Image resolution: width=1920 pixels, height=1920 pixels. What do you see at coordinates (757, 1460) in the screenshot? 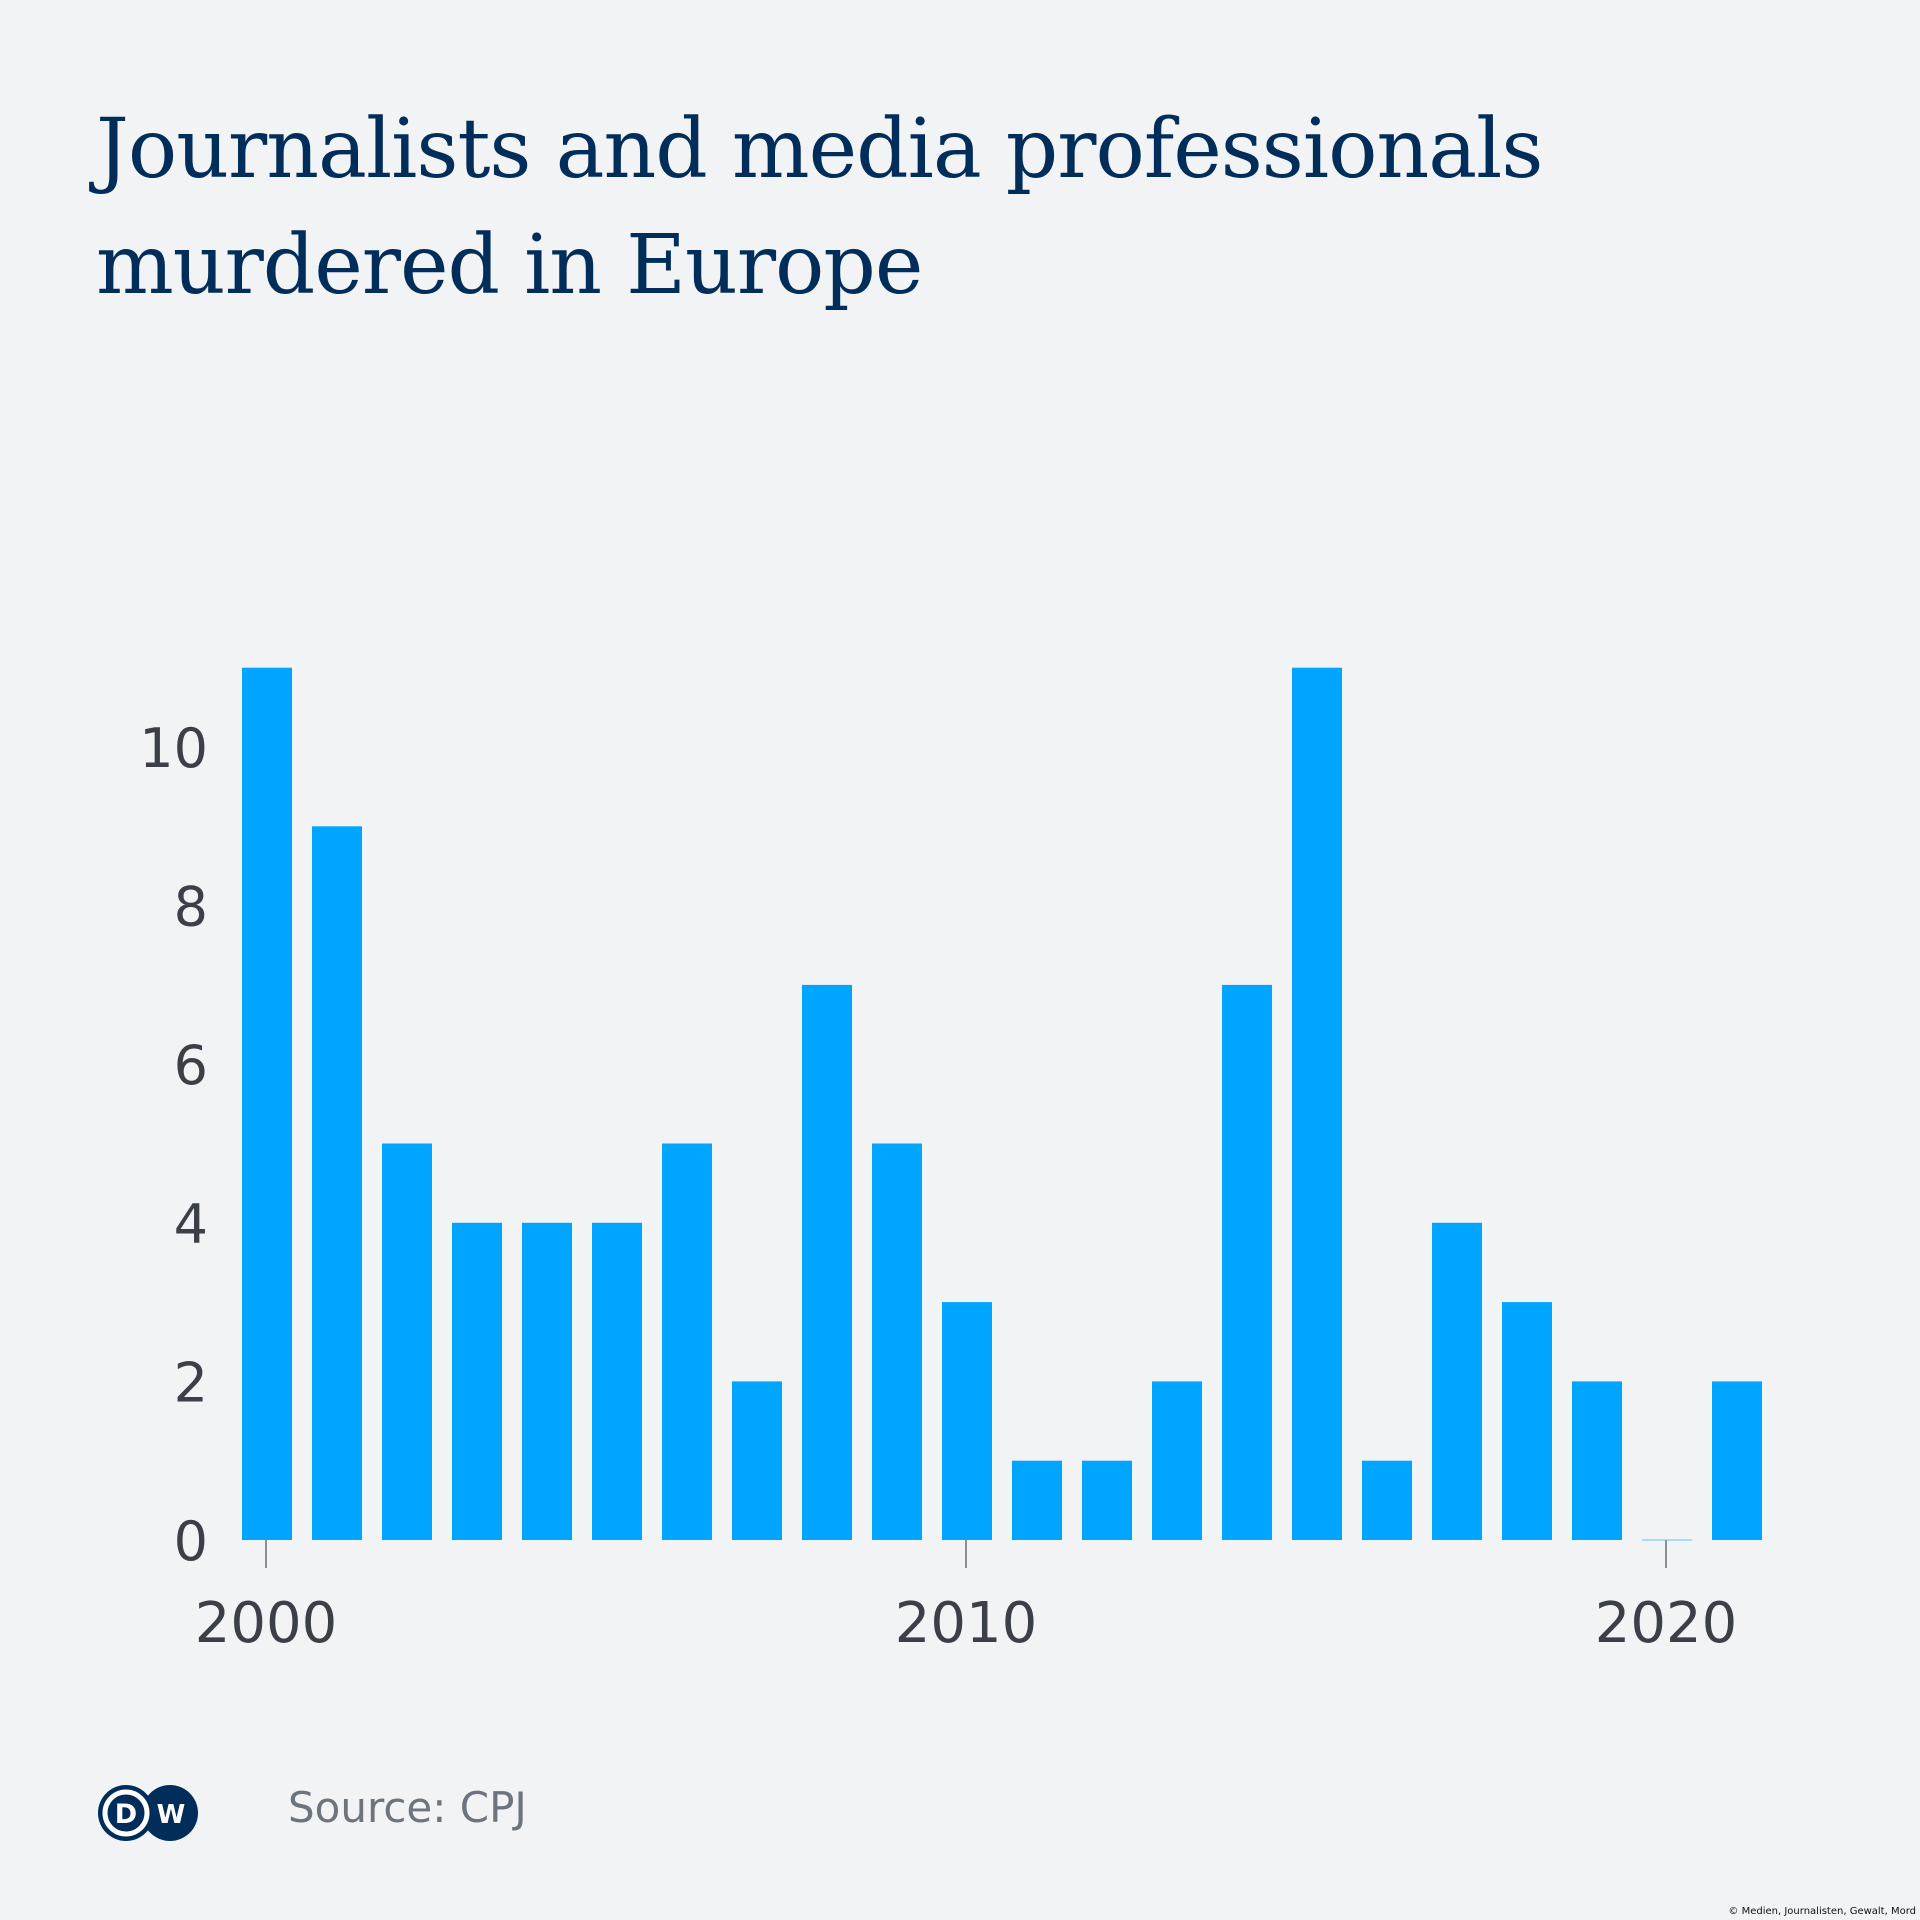
I see `bar-2007` at bounding box center [757, 1460].